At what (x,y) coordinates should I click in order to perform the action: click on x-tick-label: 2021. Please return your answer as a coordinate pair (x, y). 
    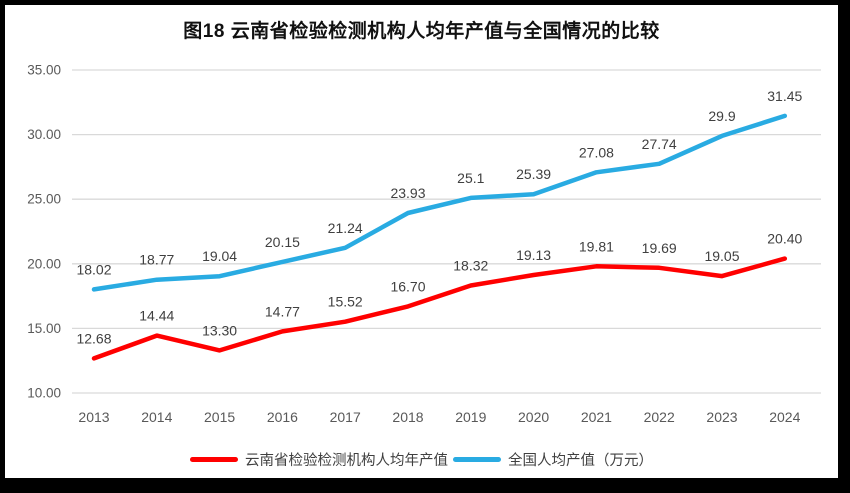
    Looking at the image, I should click on (596, 417).